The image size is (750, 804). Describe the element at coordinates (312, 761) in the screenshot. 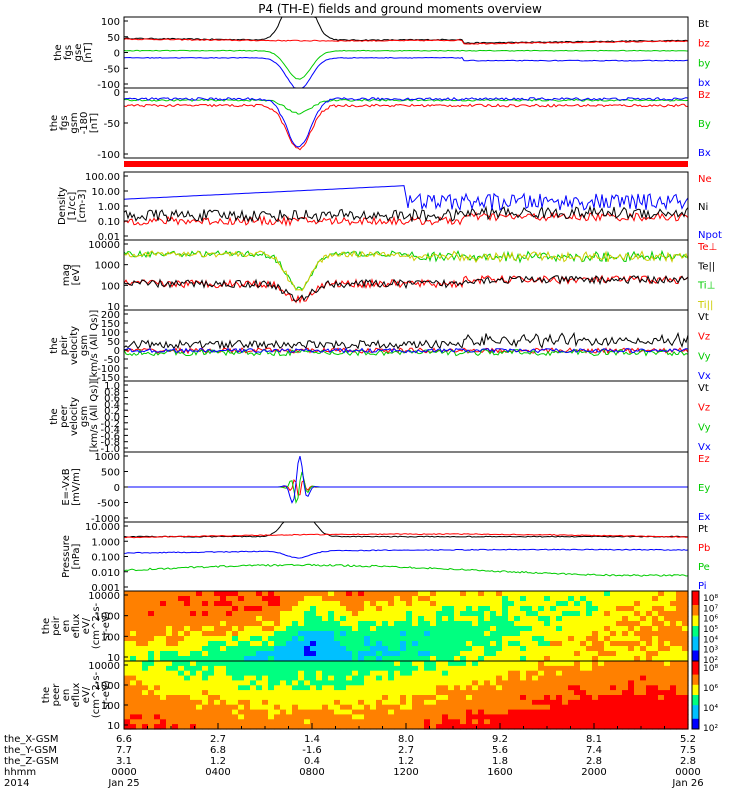

I see `xaxis-value: 0.4` at that location.